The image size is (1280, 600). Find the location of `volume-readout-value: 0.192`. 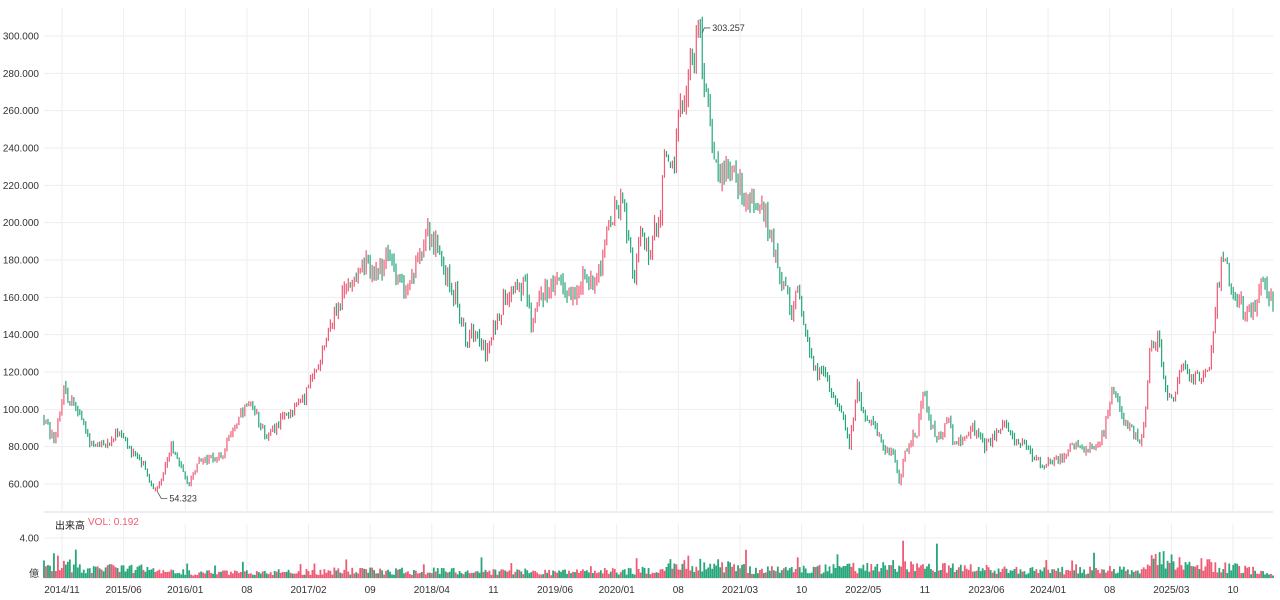

volume-readout-value: 0.192 is located at coordinates (126, 522).